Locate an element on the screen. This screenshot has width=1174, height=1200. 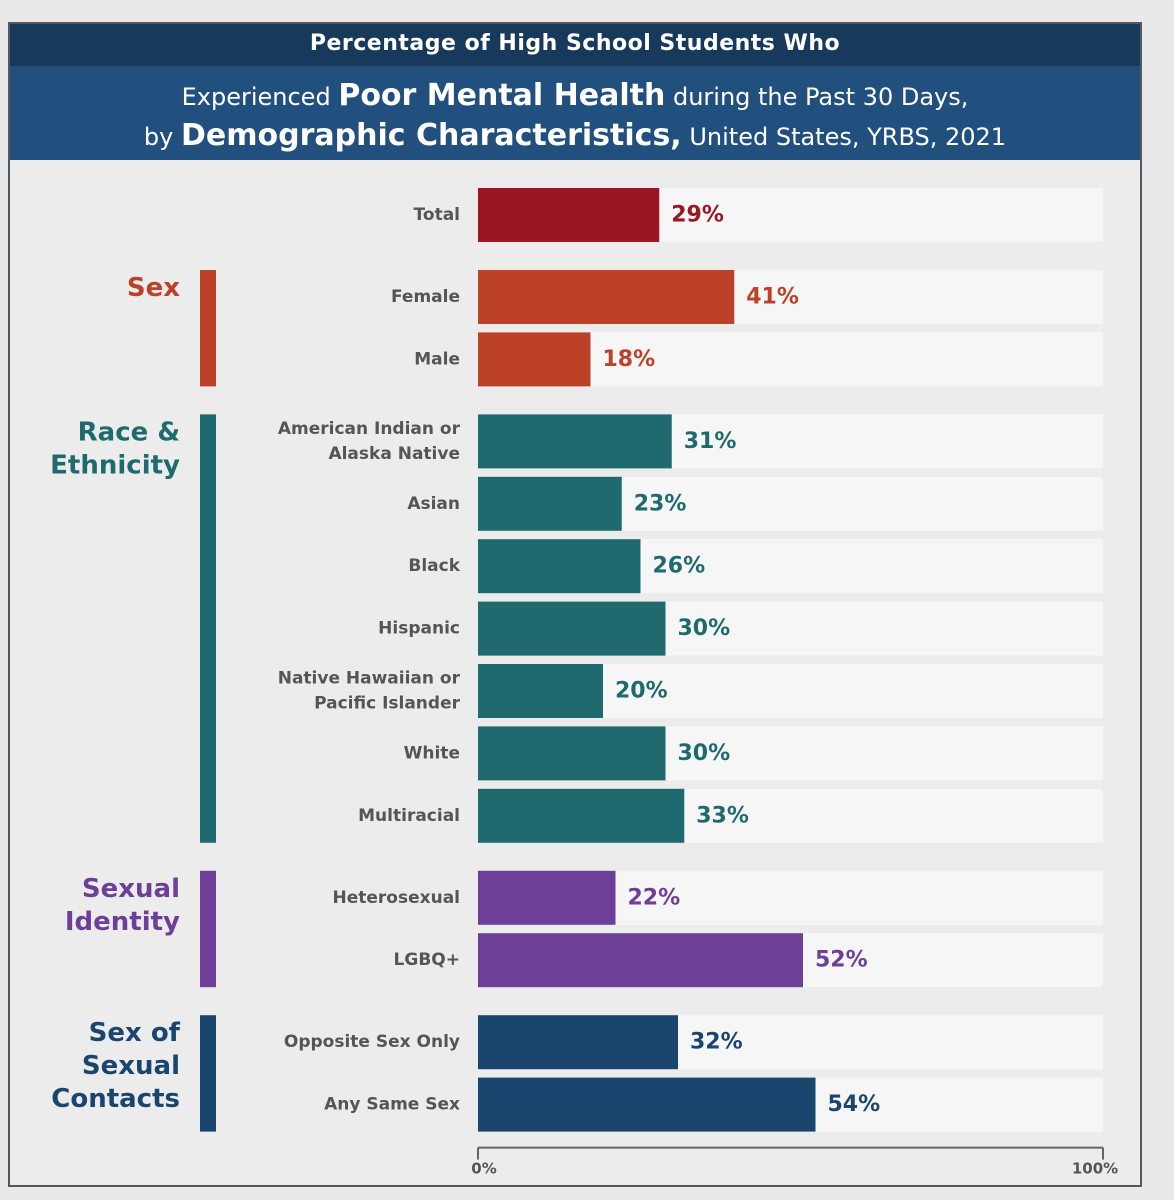
title-line-2-pre: Experienced is located at coordinates (256, 97).